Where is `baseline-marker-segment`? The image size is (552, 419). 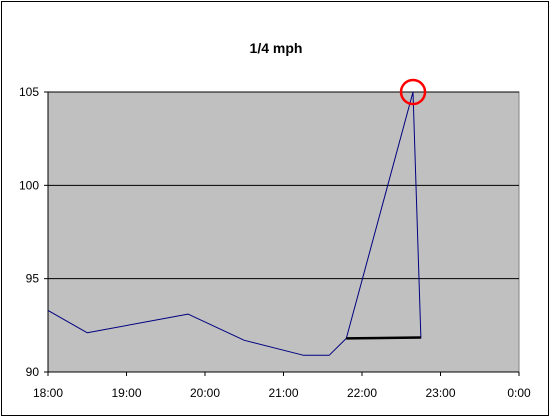
baseline-marker-segment is located at coordinates (383, 338).